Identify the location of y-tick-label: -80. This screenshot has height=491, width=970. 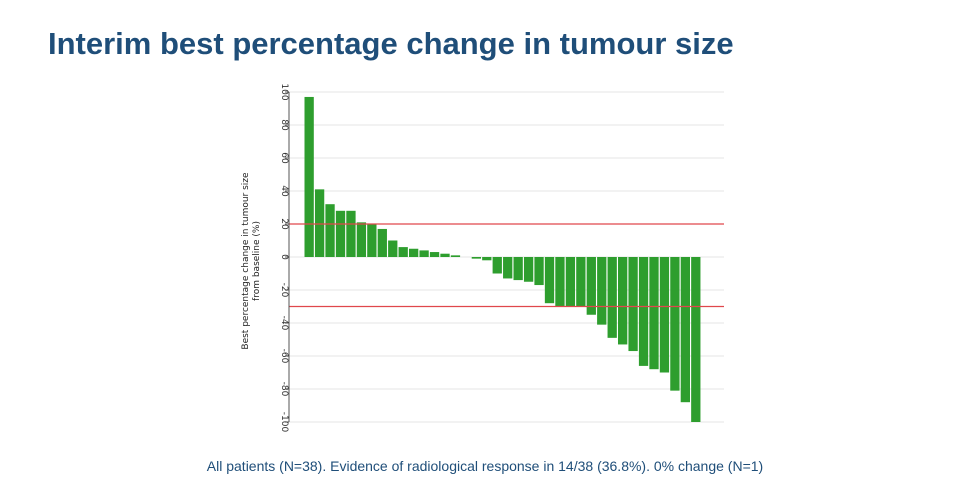
(284, 389).